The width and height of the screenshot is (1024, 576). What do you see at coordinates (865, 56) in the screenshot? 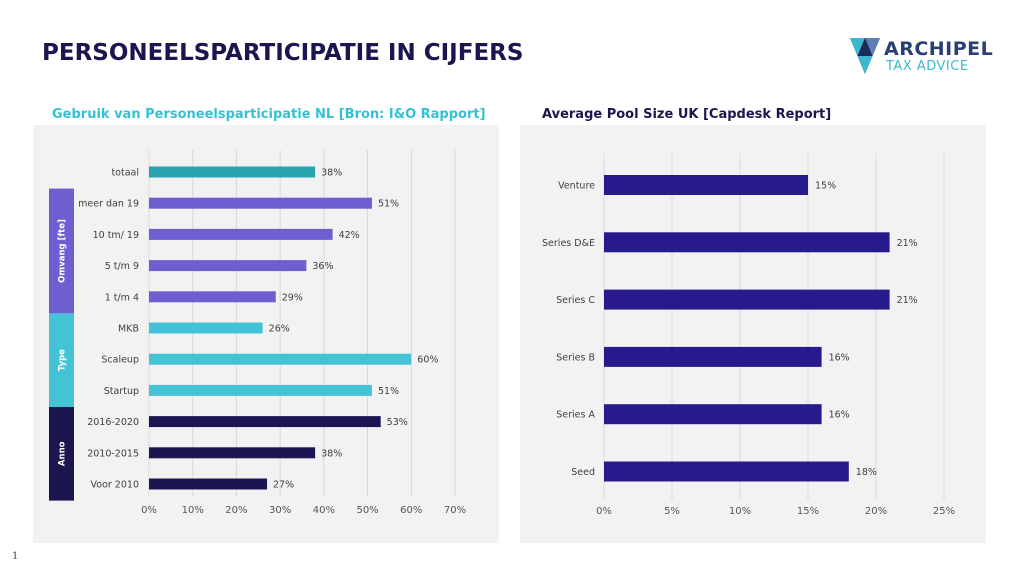
I see `archipel-triangle-logo-icon` at bounding box center [865, 56].